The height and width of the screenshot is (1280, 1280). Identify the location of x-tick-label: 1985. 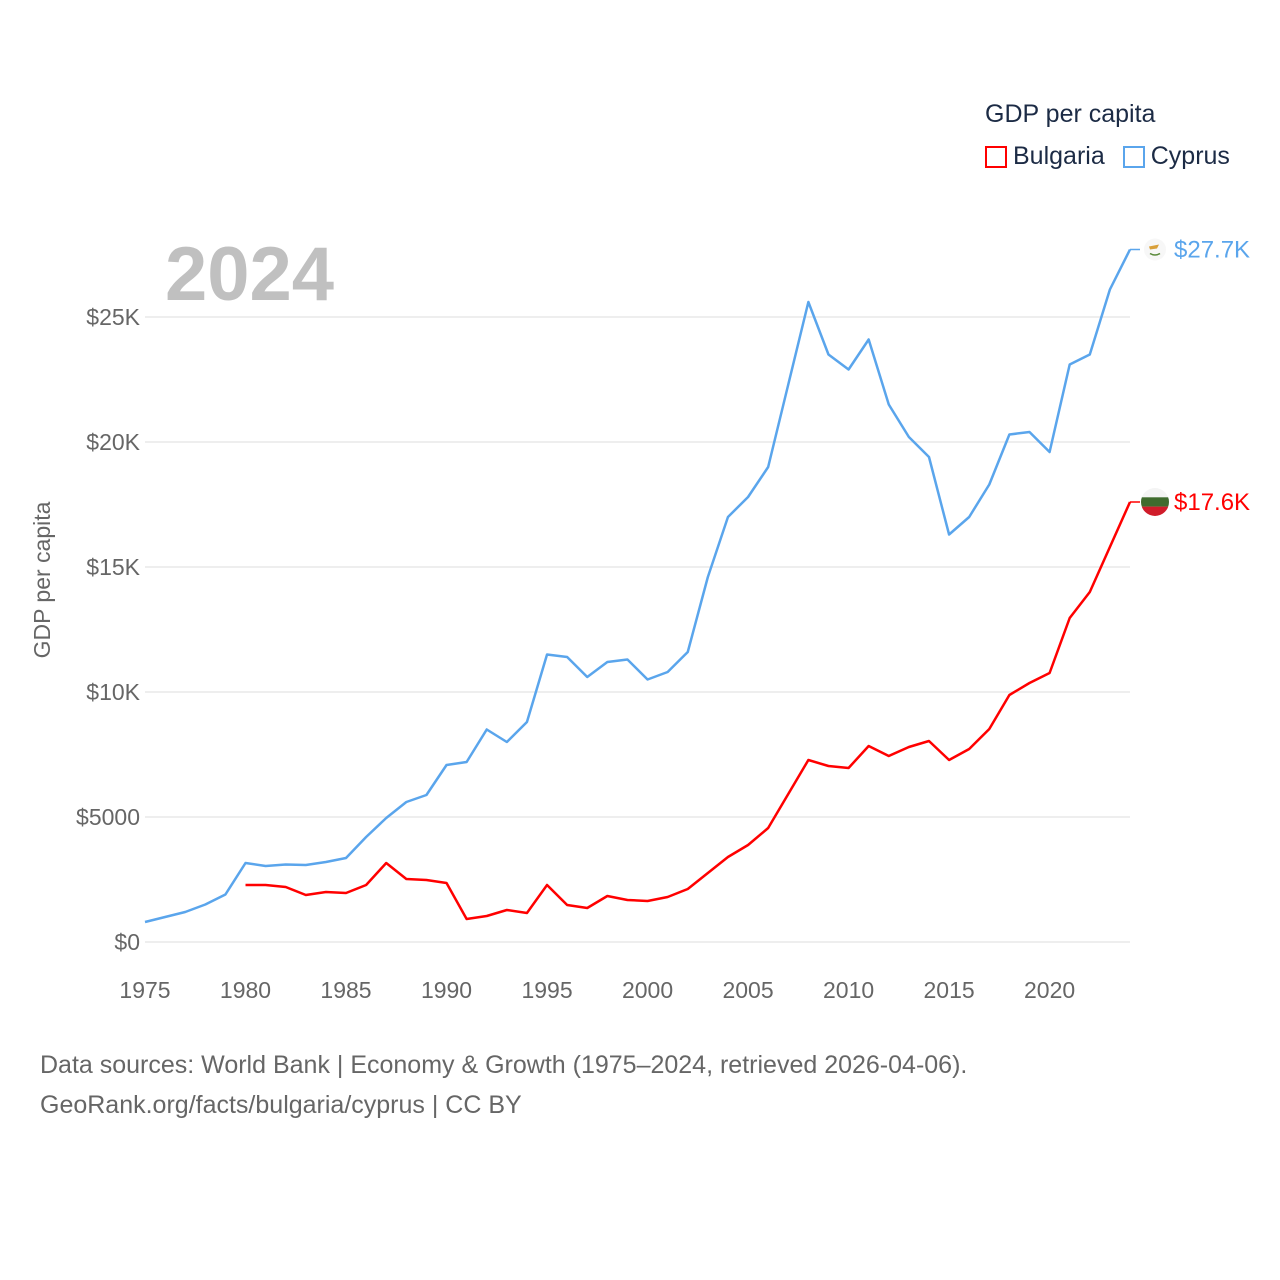
(345, 990).